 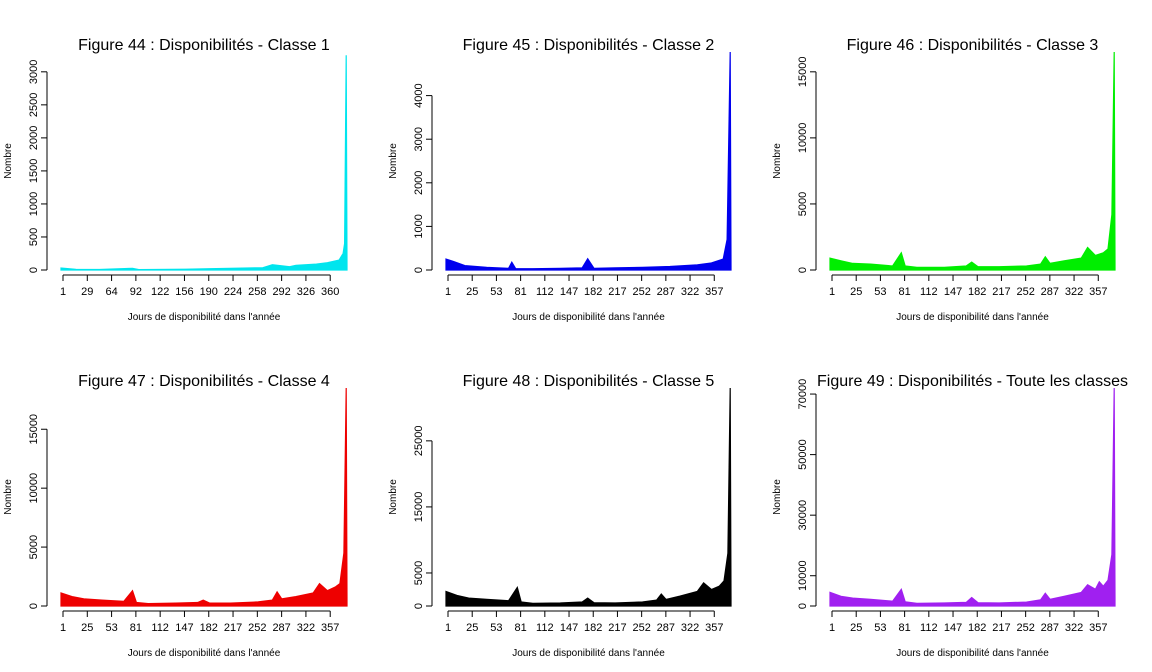 What do you see at coordinates (160, 292) in the screenshot?
I see `x-tick-label: 122` at bounding box center [160, 292].